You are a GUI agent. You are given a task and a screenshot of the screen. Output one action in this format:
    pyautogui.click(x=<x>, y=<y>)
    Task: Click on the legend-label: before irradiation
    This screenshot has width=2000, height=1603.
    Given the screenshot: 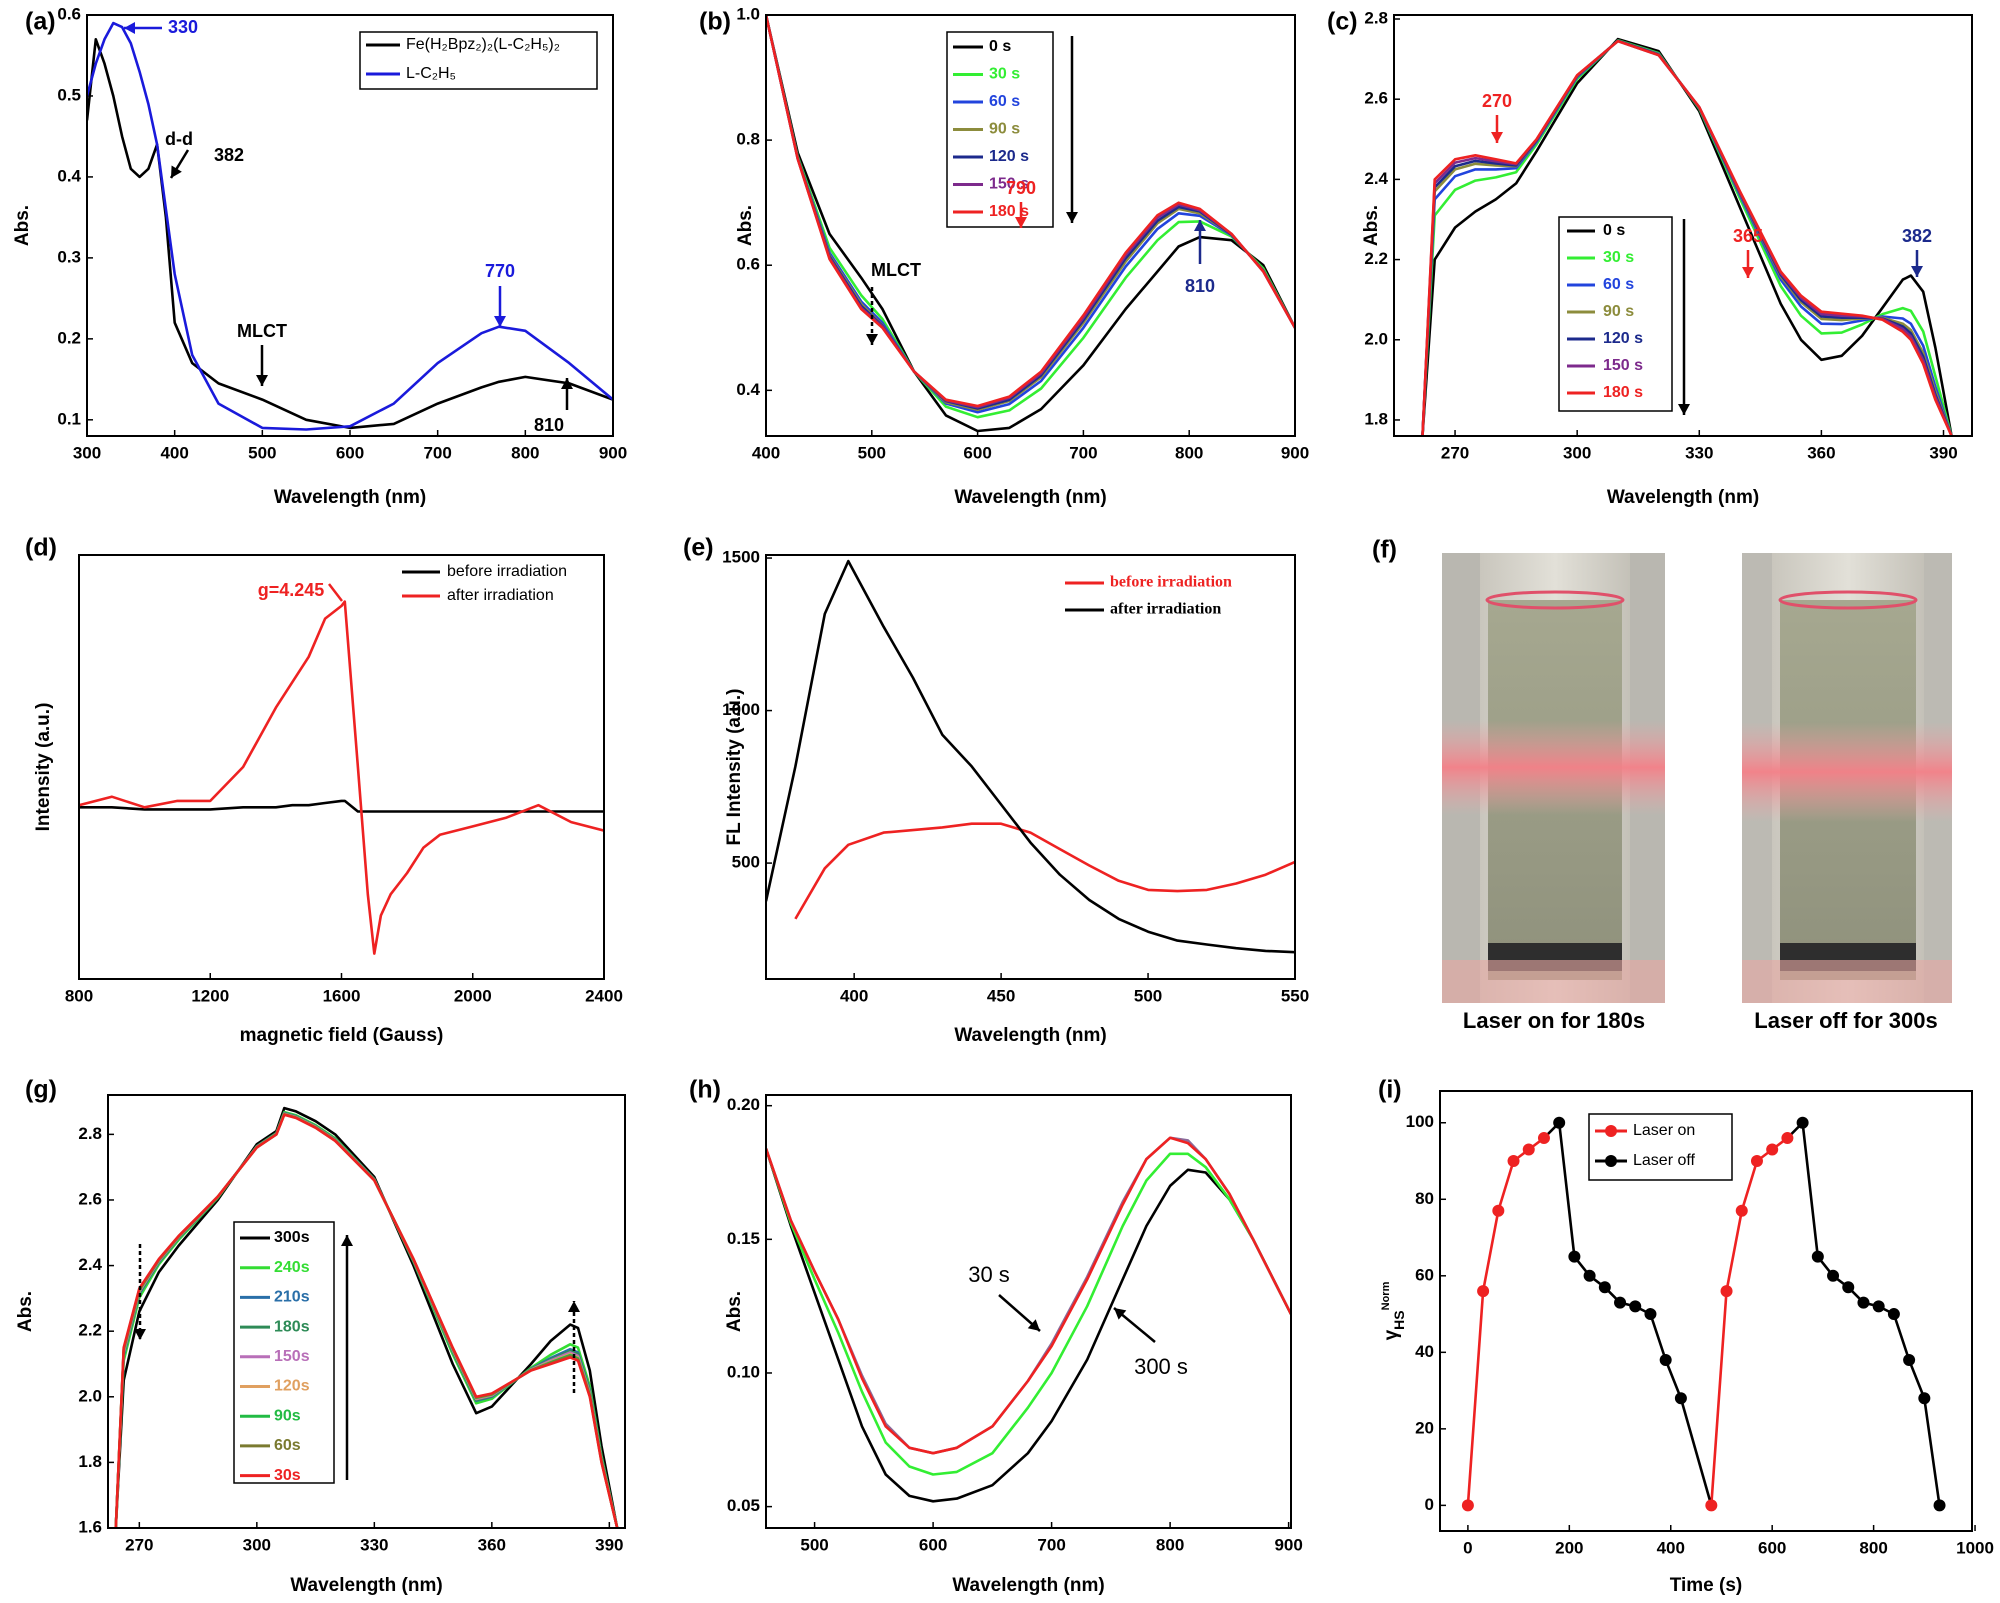 What is the action you would take?
    pyautogui.click(x=1171, y=582)
    